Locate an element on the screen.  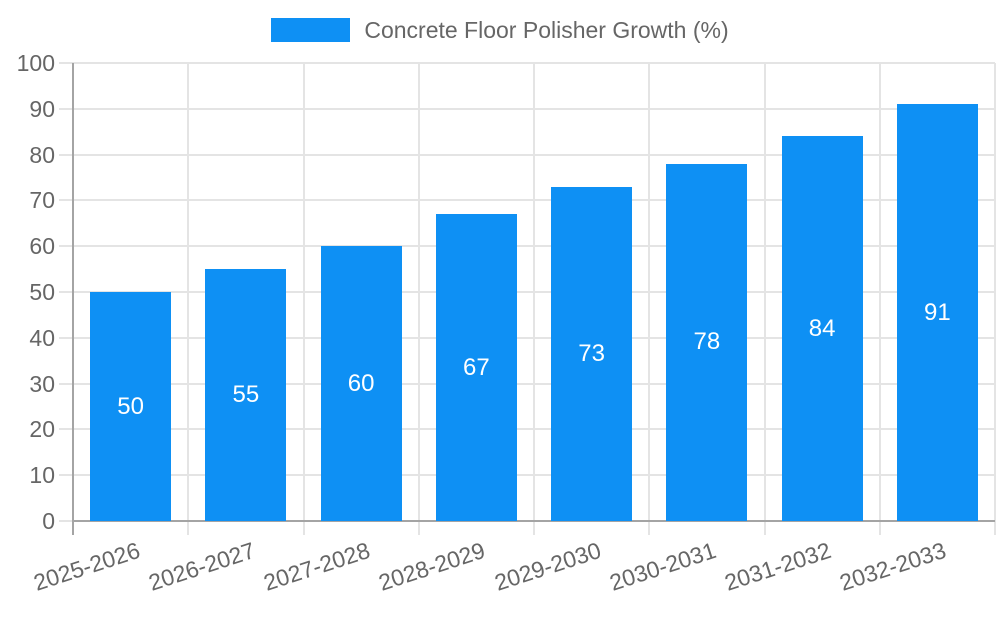
legend-swatch-icon is located at coordinates (311, 30).